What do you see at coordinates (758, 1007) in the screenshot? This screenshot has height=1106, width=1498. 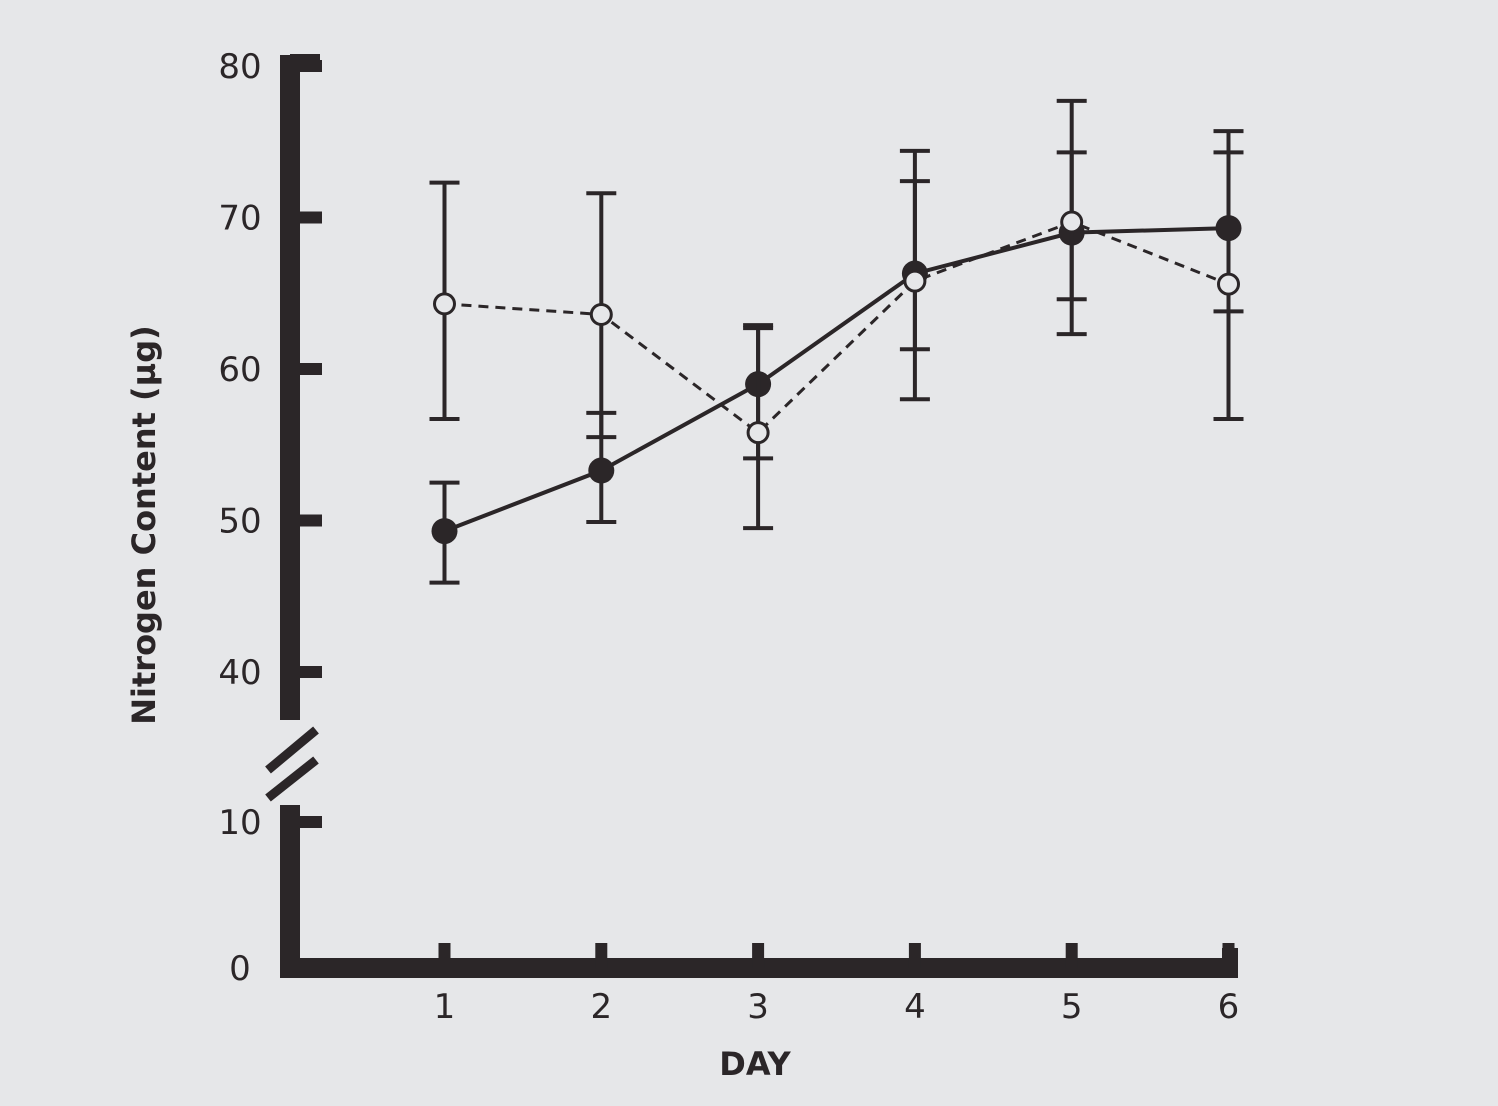 I see `x-tick-label: 3` at bounding box center [758, 1007].